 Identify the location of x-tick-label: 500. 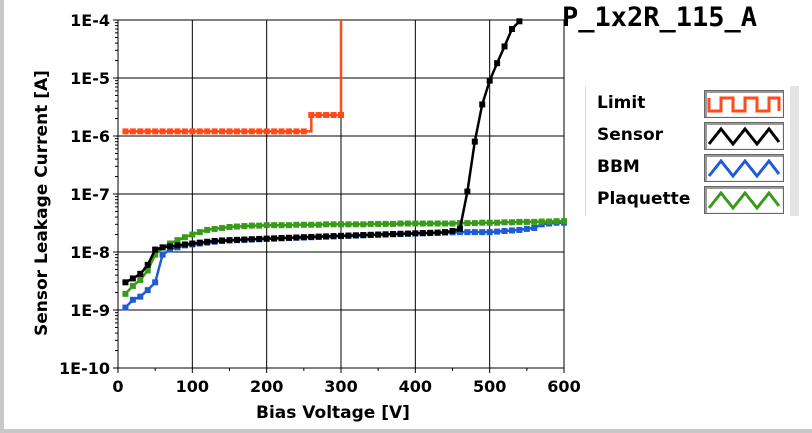
(489, 386).